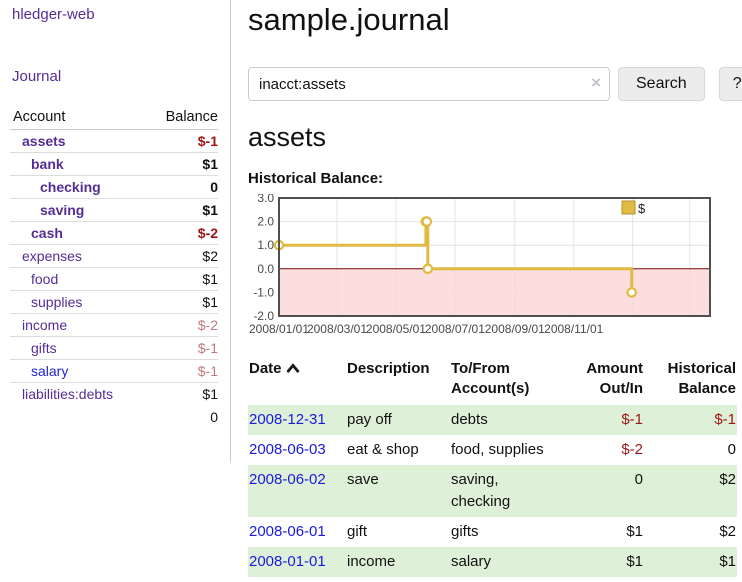 The height and width of the screenshot is (582, 742). I want to click on clear-search-icon: ×, so click(596, 82).